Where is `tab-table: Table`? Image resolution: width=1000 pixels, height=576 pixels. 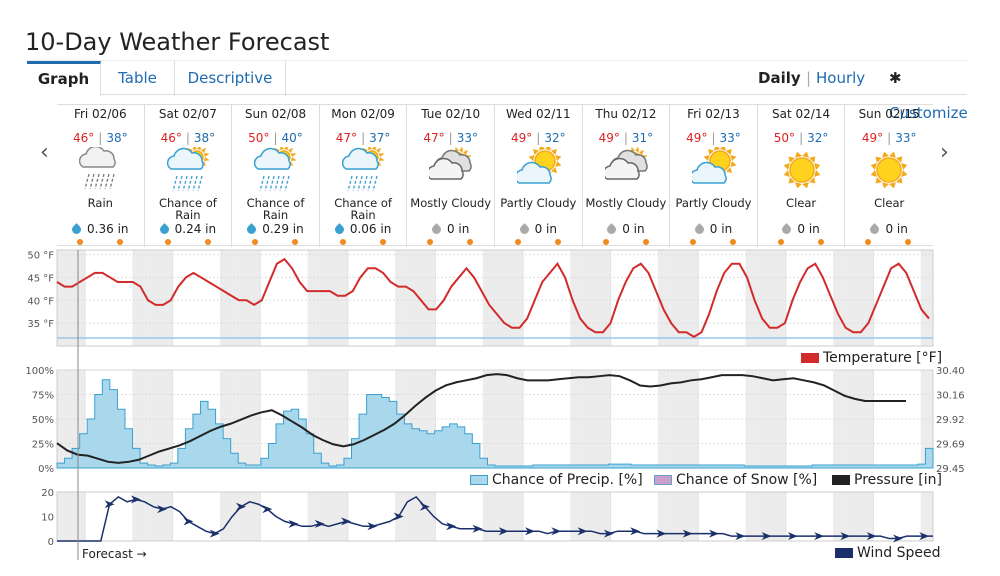 tab-table: Table is located at coordinates (138, 78).